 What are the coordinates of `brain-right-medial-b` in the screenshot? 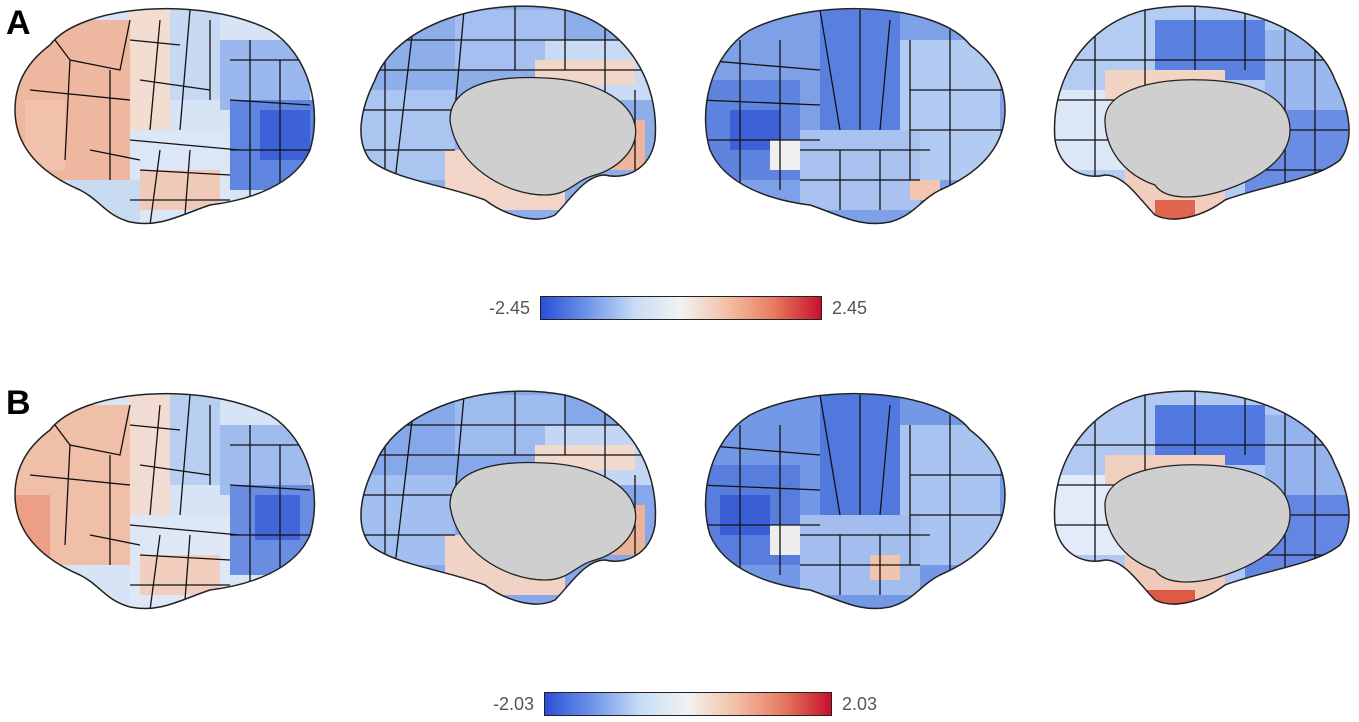 It's located at (1201, 497).